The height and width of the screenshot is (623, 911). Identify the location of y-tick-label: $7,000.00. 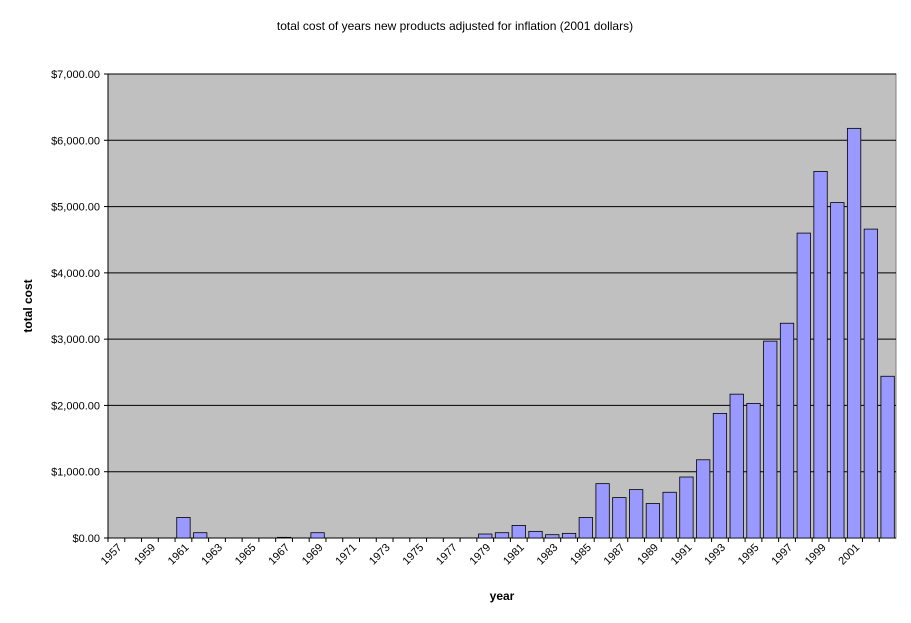
(75, 75).